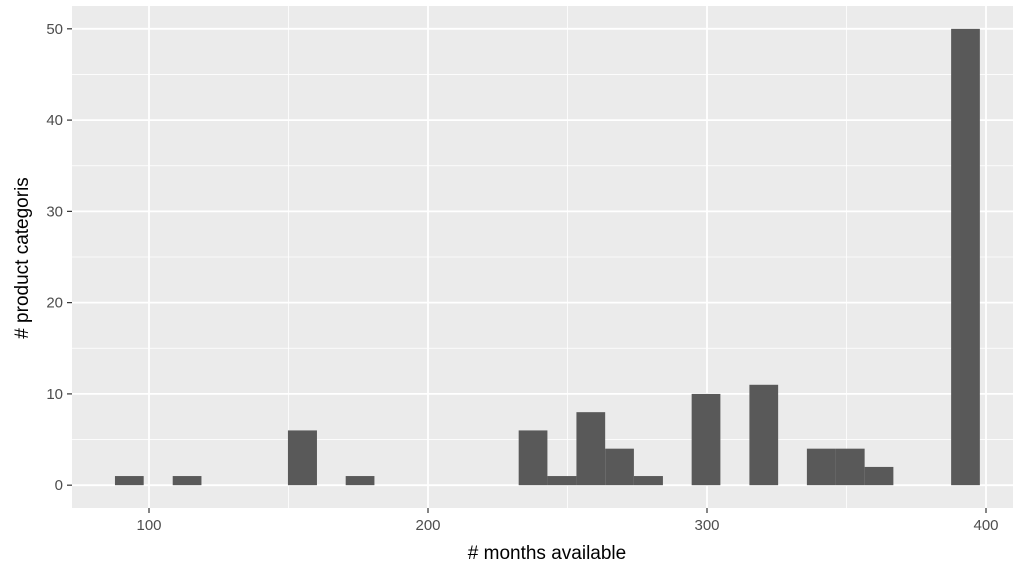 The height and width of the screenshot is (568, 1013). What do you see at coordinates (567, 521) in the screenshot?
I see `x-axis-ticks: 100 200 300 400` at bounding box center [567, 521].